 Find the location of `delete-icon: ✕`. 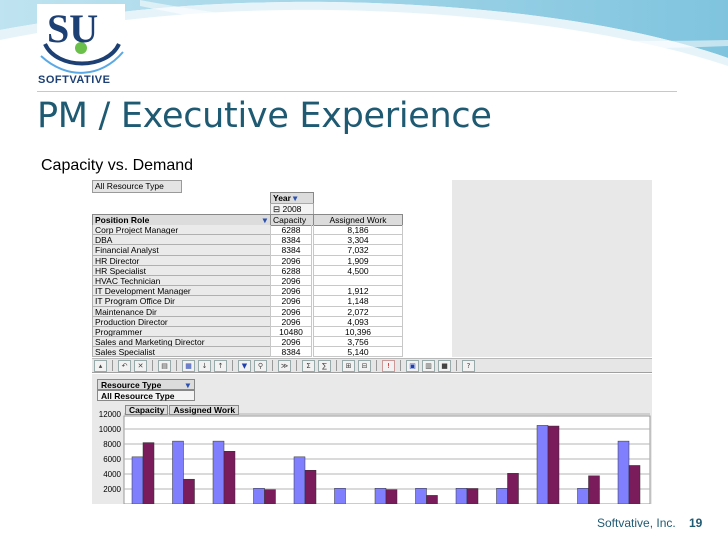

delete-icon: ✕ is located at coordinates (140, 365).